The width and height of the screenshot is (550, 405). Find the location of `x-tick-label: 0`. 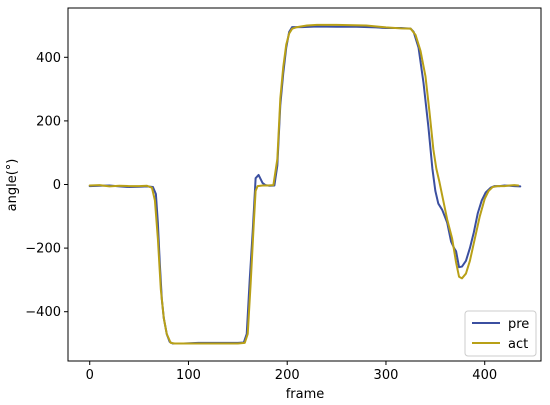

x-tick-label: 0 is located at coordinates (90, 375).